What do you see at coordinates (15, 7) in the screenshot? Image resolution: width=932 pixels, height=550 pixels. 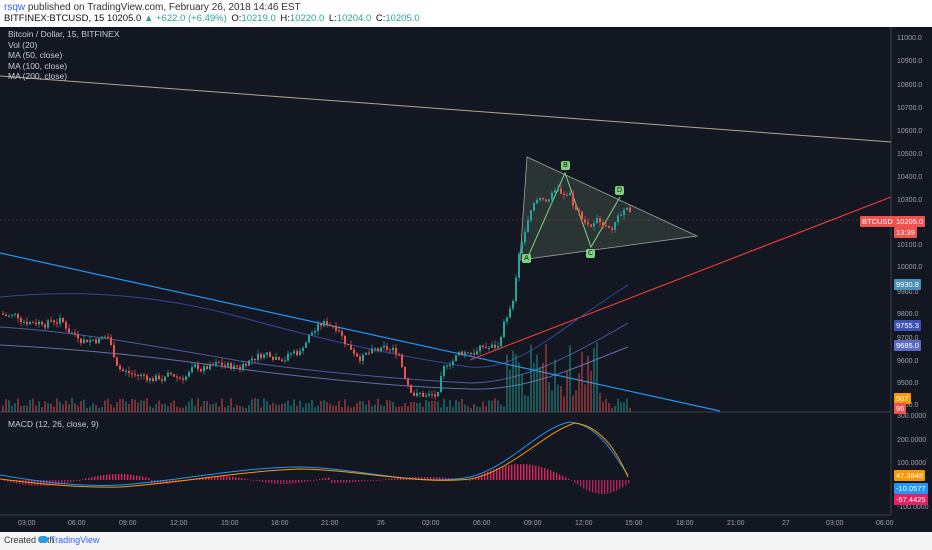 I see `author-link: rsqw` at bounding box center [15, 7].